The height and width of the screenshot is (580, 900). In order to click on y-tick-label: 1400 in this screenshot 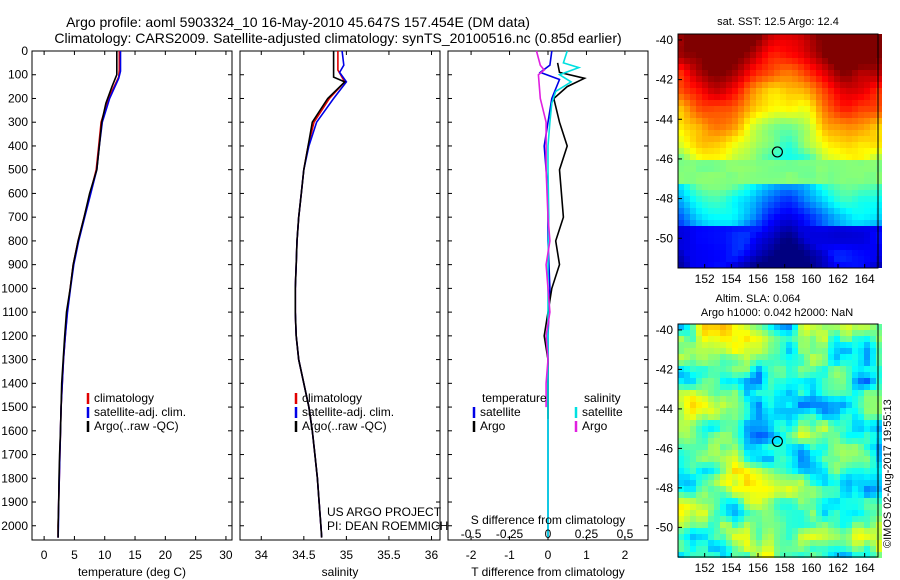, I will do `click(14, 383)`.